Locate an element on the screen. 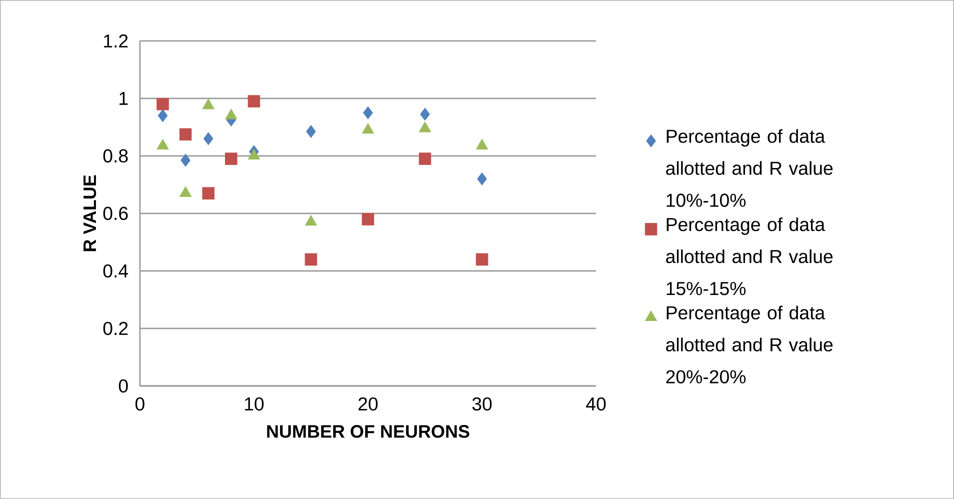  y-tick-label: 0.6 is located at coordinates (115, 213).